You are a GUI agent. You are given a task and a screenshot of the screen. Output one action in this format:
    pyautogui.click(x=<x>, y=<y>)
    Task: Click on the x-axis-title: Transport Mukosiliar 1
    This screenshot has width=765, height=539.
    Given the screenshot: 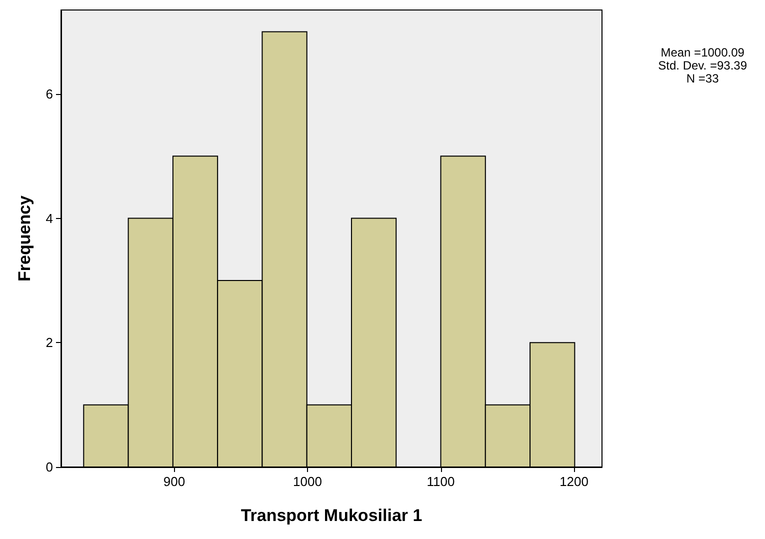 What is the action you would take?
    pyautogui.click(x=331, y=515)
    